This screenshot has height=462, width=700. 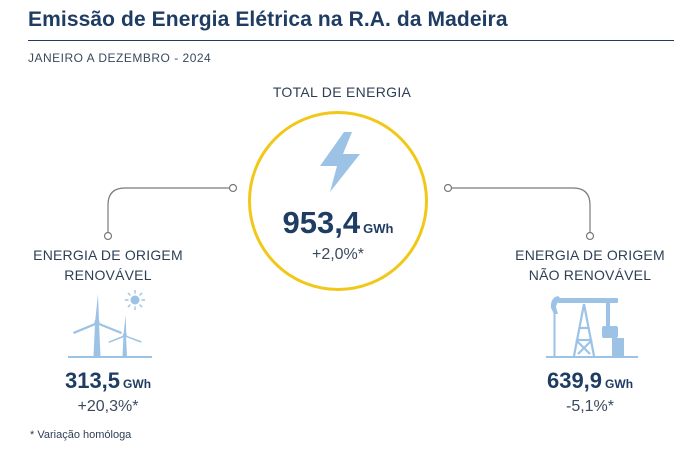 I want to click on right-connector-dot, so click(x=448, y=188).